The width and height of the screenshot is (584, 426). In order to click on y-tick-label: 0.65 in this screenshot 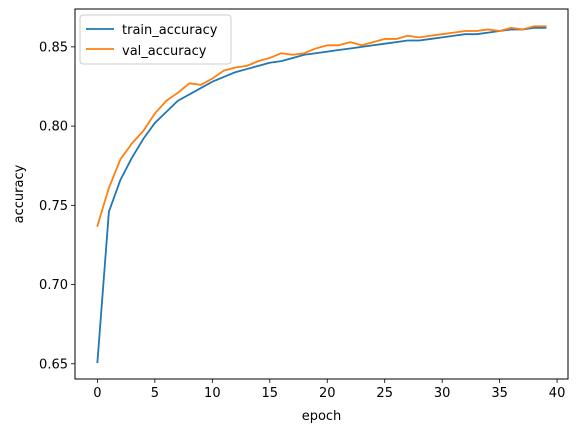, I will do `click(53, 364)`.